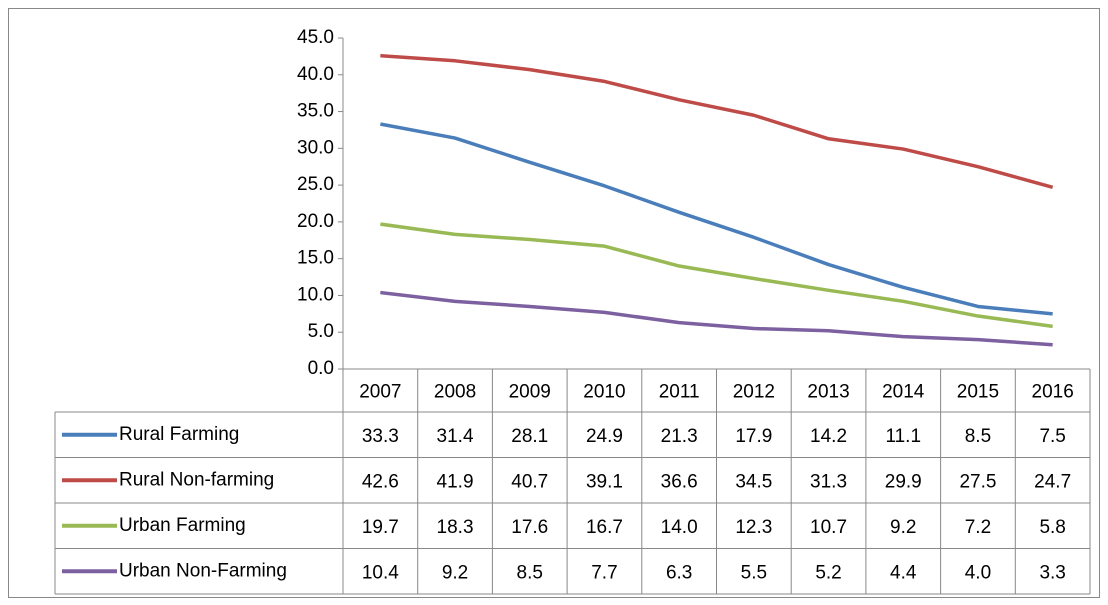 The image size is (1108, 605). Describe the element at coordinates (1052, 436) in the screenshot. I see `table-cell: 7.5` at that location.